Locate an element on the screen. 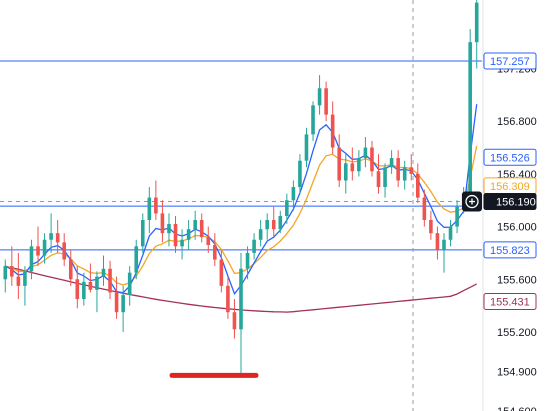 The width and height of the screenshot is (547, 411). price-label-text: 156.190 is located at coordinates (516, 203).